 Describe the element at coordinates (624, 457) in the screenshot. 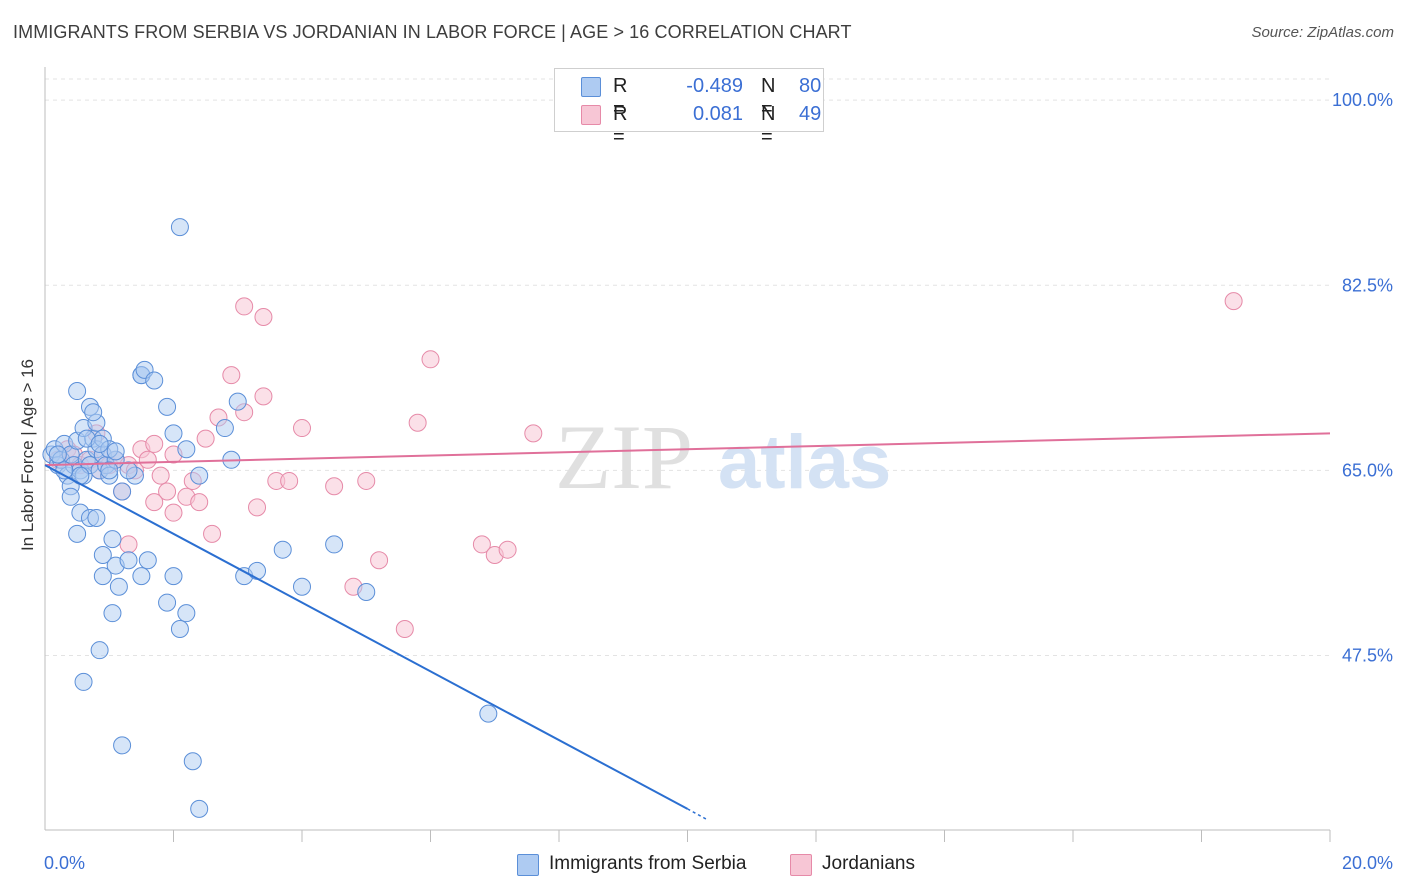

I see `watermark-zip: ZIP` at that location.